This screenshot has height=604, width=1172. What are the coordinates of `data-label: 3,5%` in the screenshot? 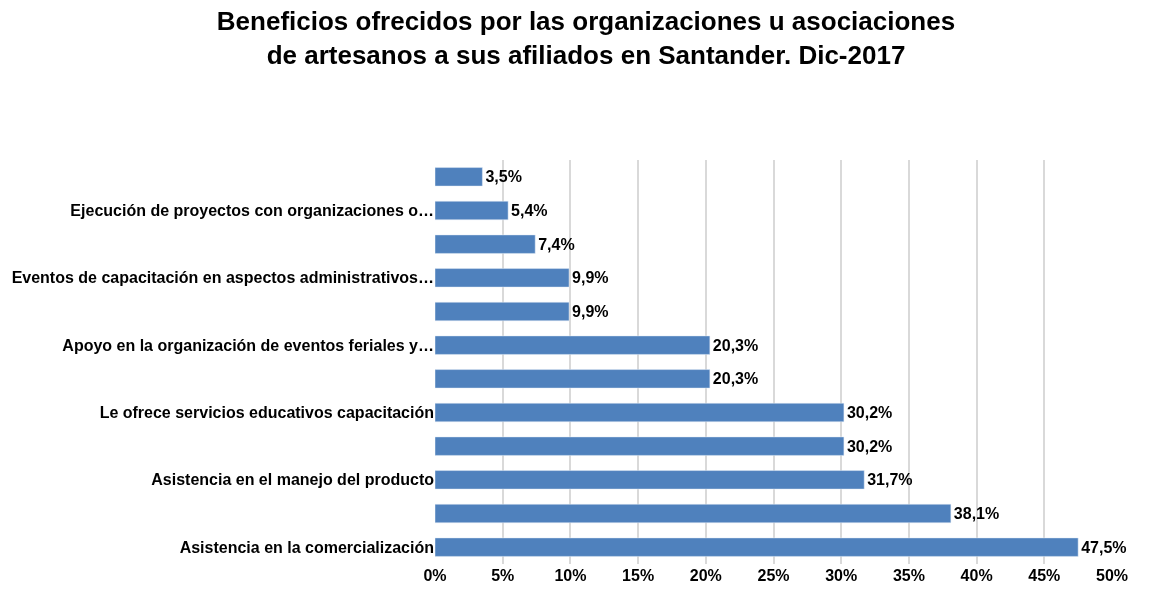 It's located at (503, 177).